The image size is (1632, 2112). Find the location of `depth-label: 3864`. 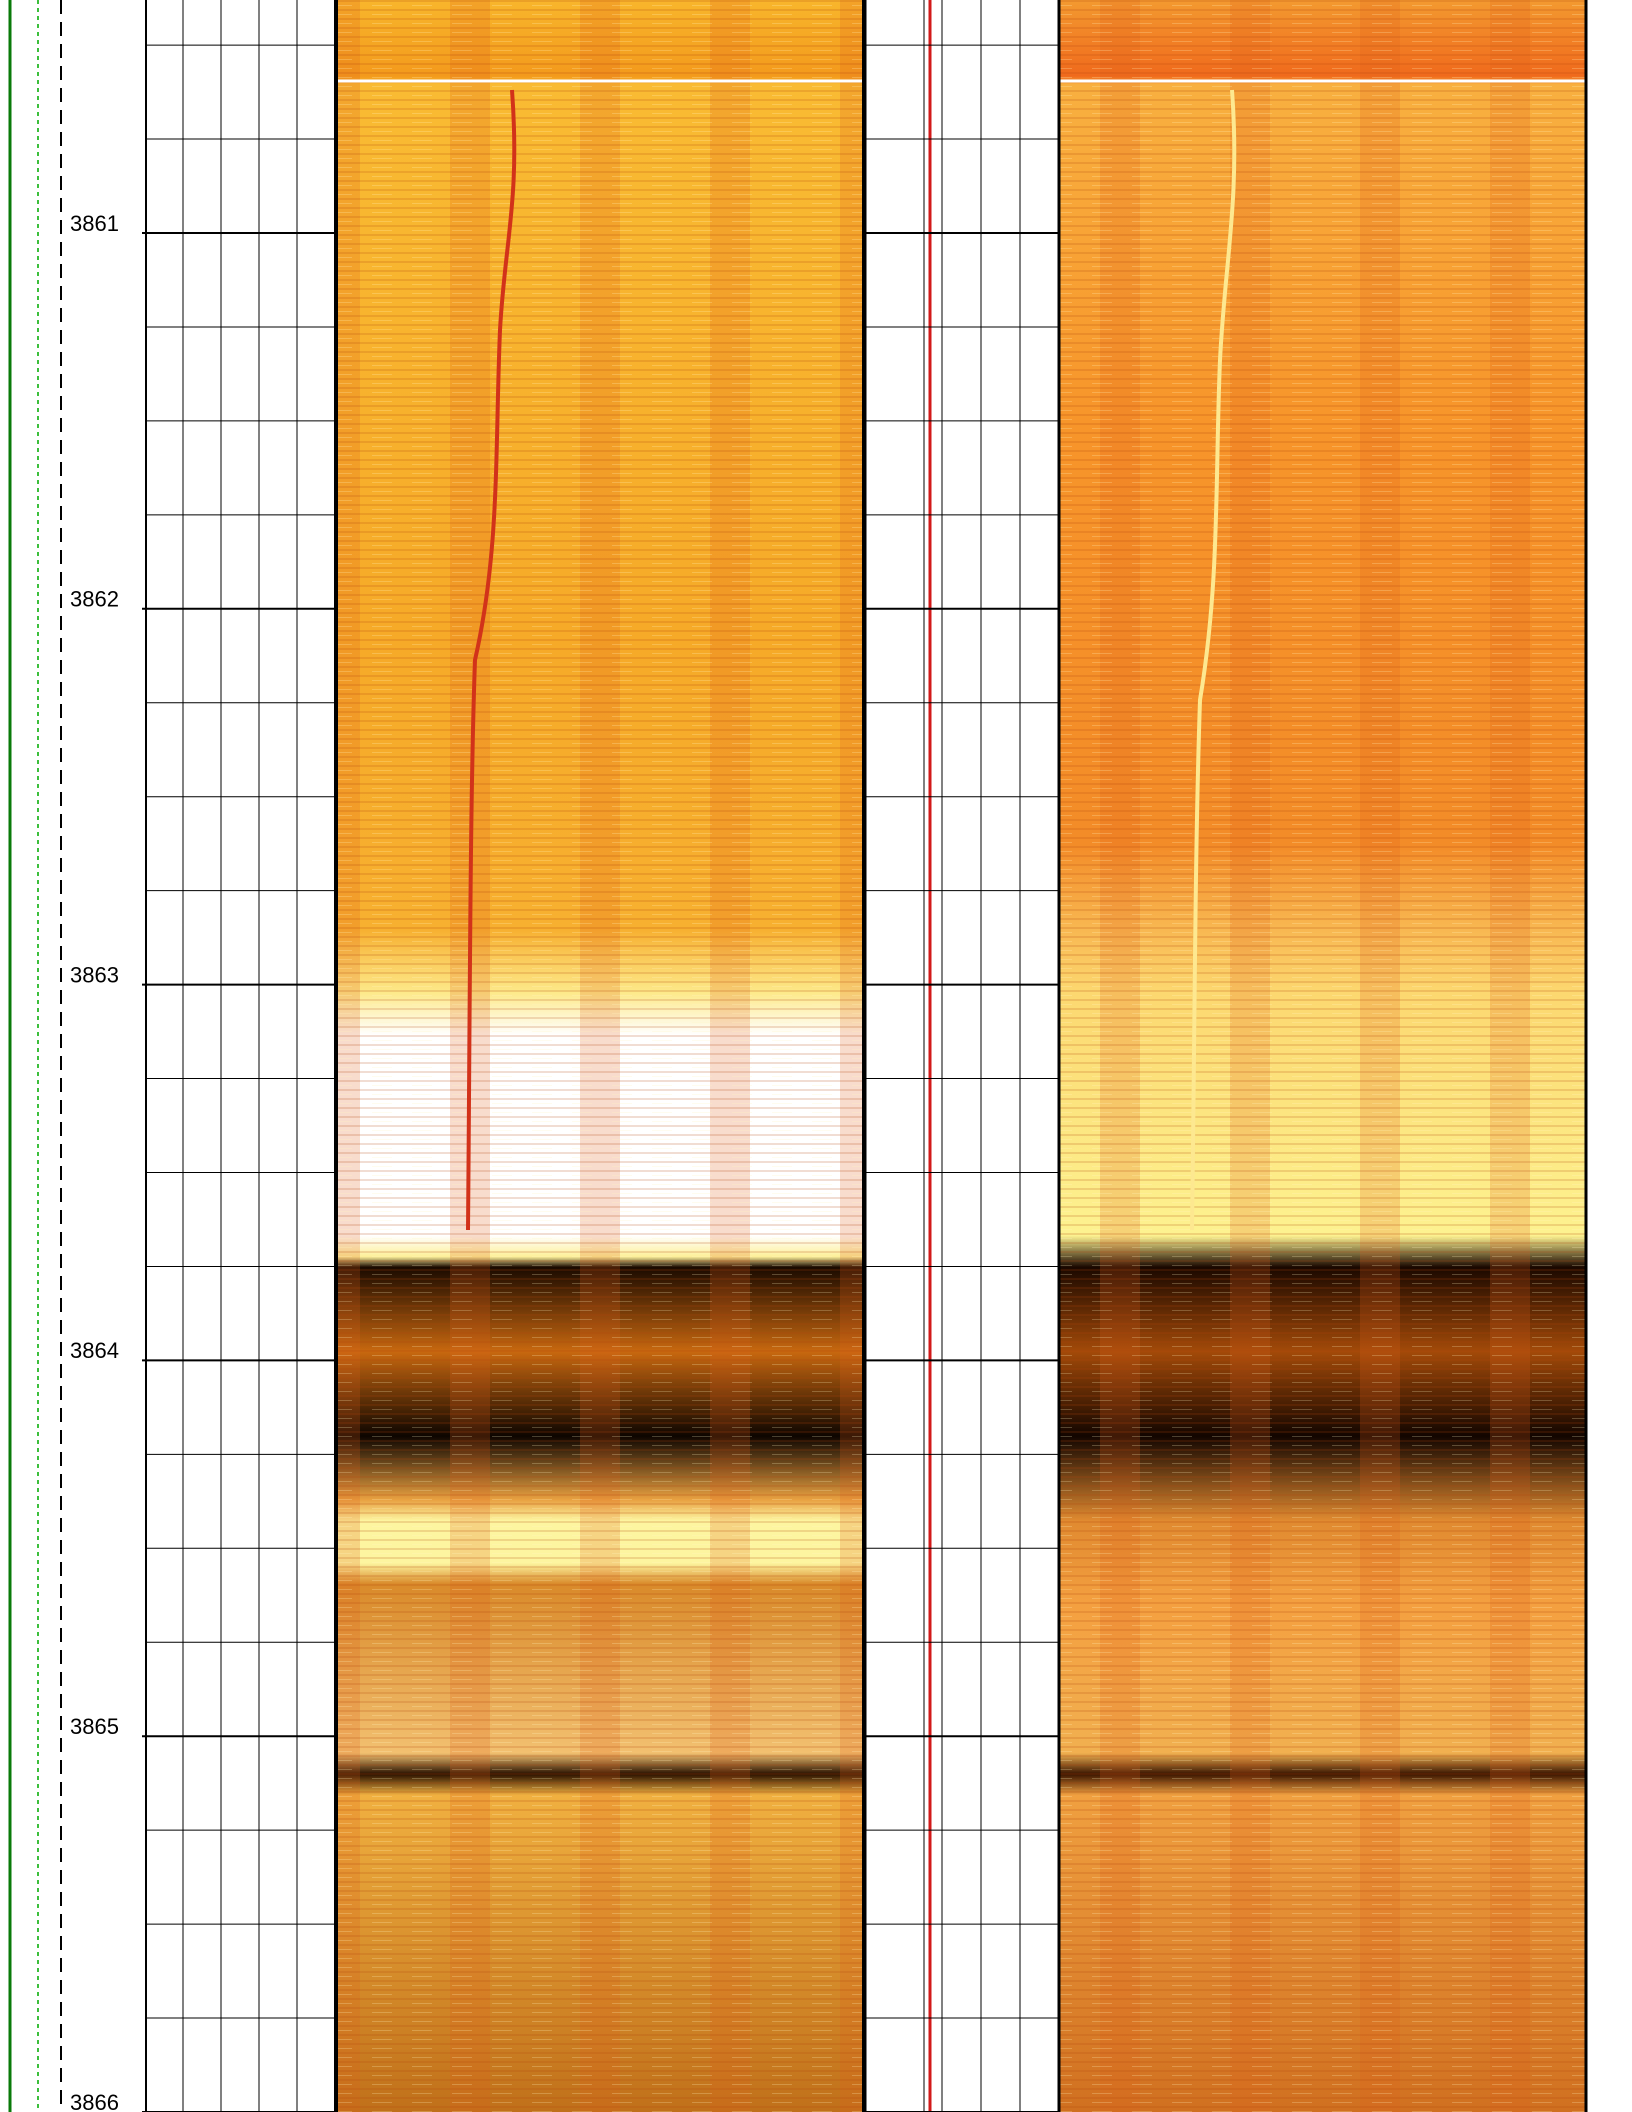

depth-label: 3864 is located at coordinates (94, 1350).